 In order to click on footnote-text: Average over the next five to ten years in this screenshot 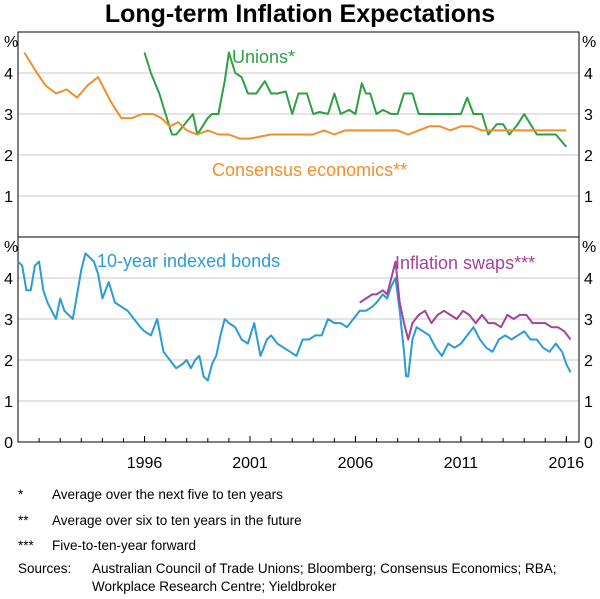, I will do `click(167, 494)`.